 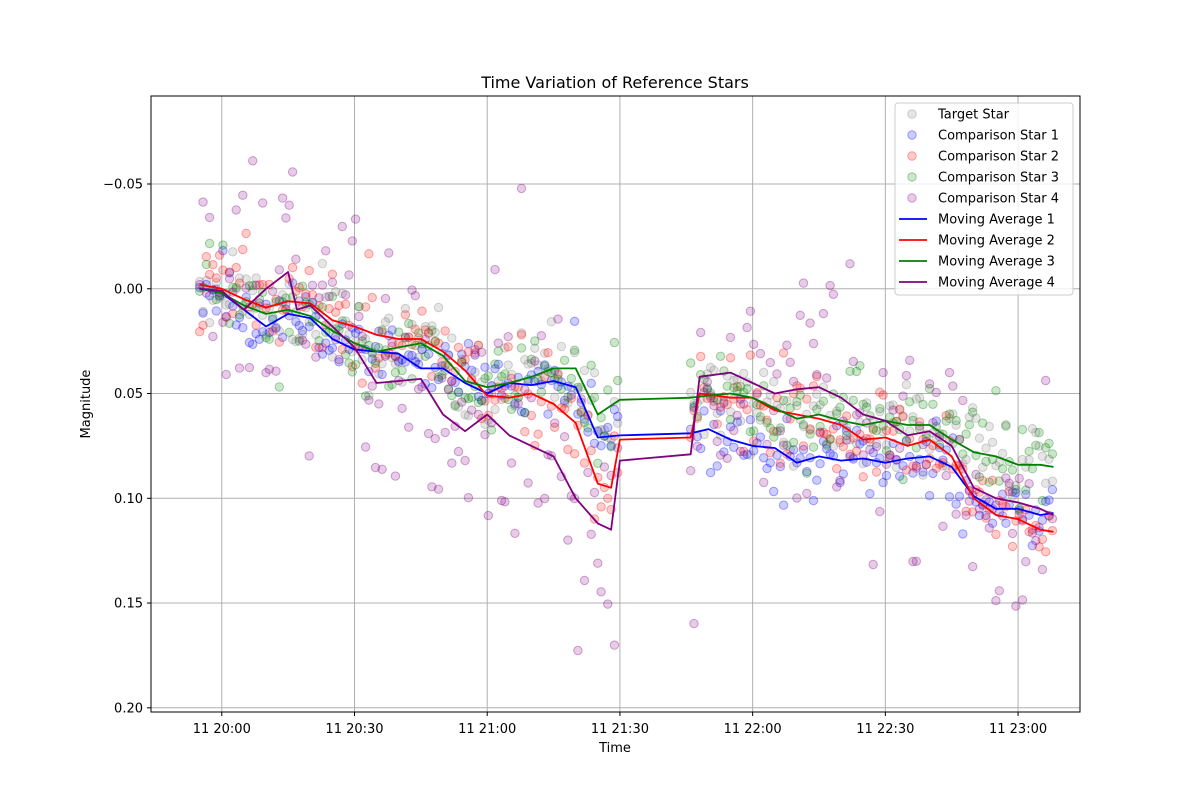 I want to click on y-tick-label: 0.10, so click(x=128, y=499).